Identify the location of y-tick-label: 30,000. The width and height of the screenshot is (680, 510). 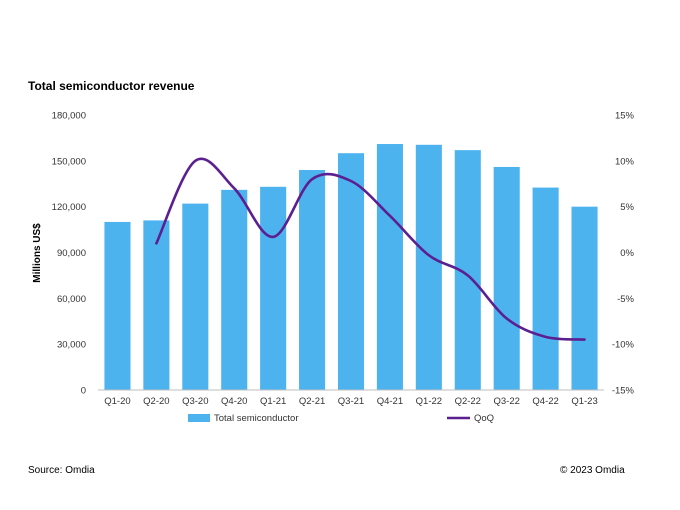
(71, 345).